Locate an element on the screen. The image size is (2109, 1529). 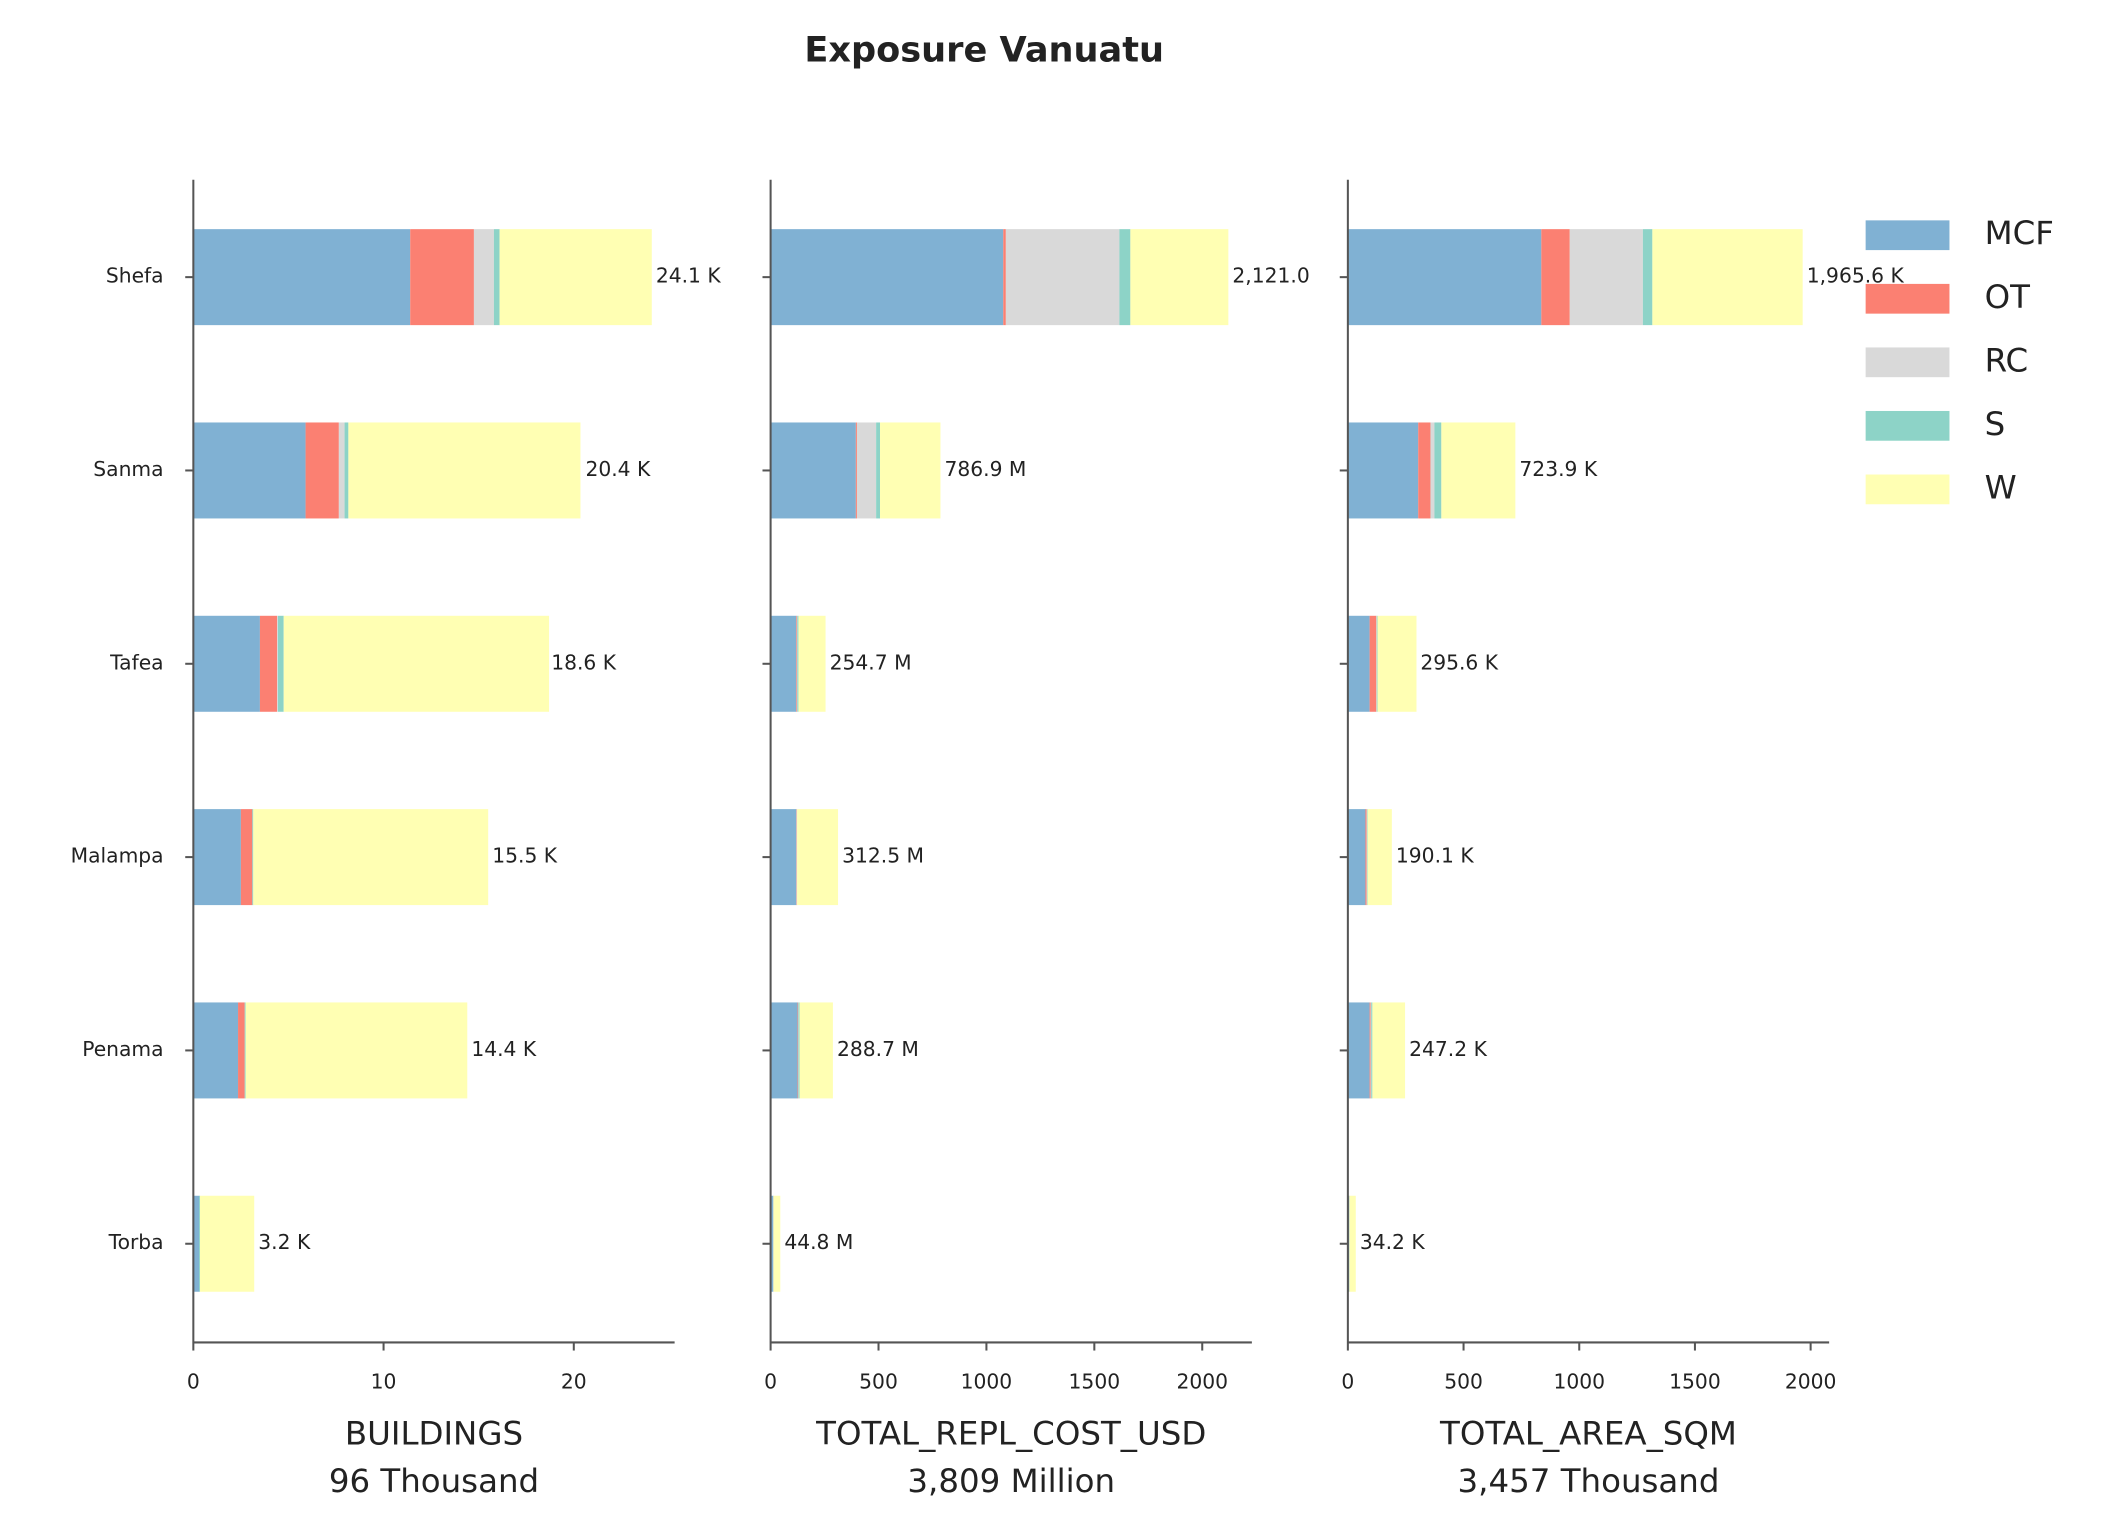
x-tick-label: 20 is located at coordinates (574, 1381).